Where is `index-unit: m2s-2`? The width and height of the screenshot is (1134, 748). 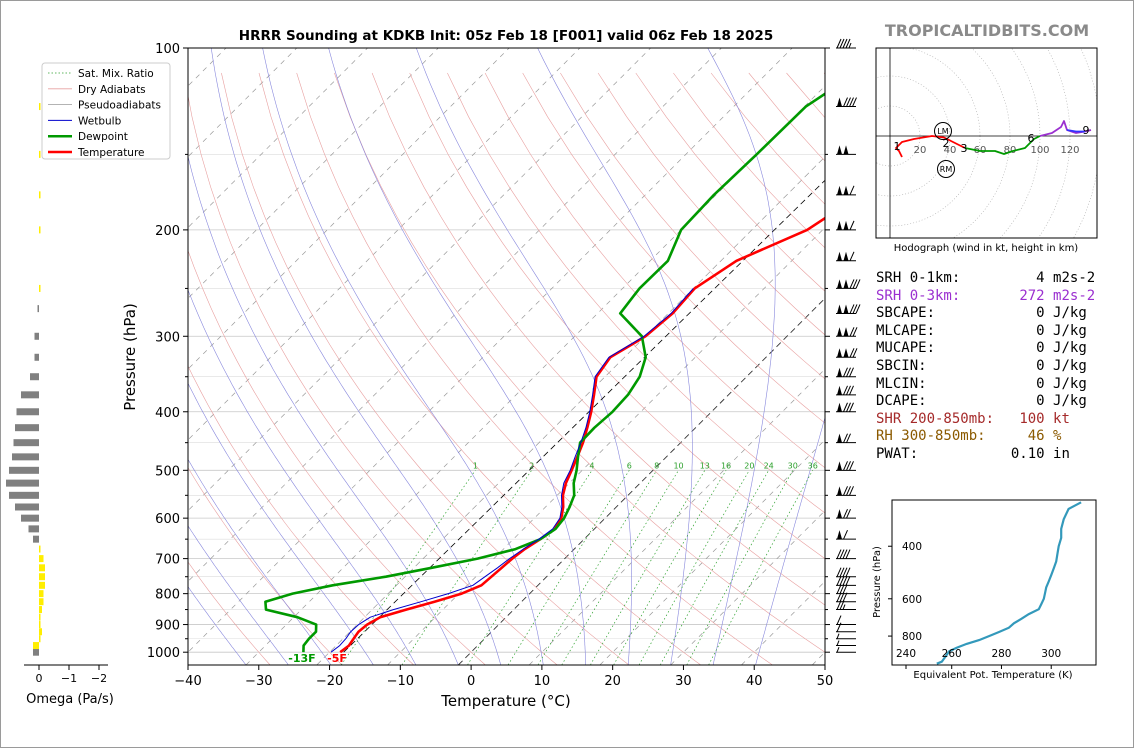 index-unit: m2s-2 is located at coordinates (1074, 295).